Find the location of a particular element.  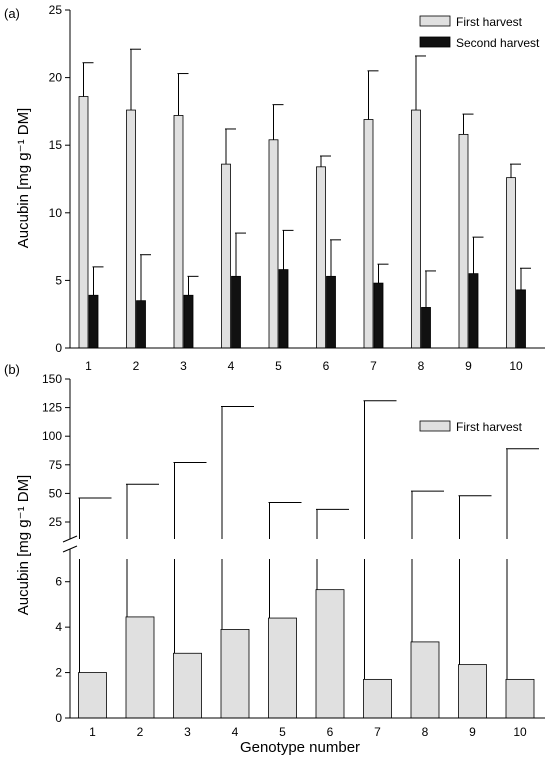

legend-label-first-harvest-b: First harvest is located at coordinates (489, 427).